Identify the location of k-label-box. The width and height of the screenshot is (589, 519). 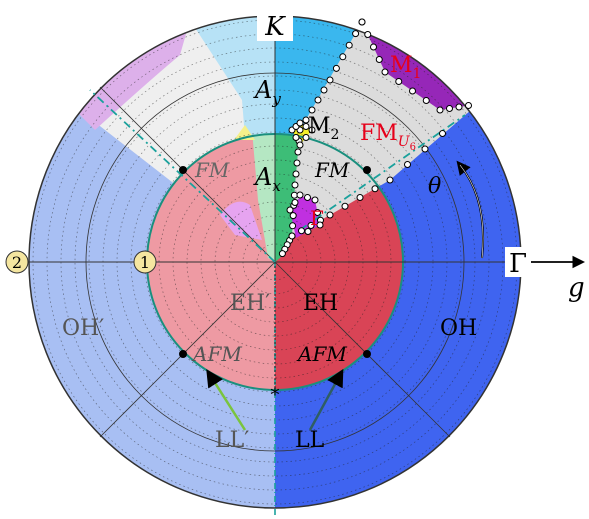
(275, 25).